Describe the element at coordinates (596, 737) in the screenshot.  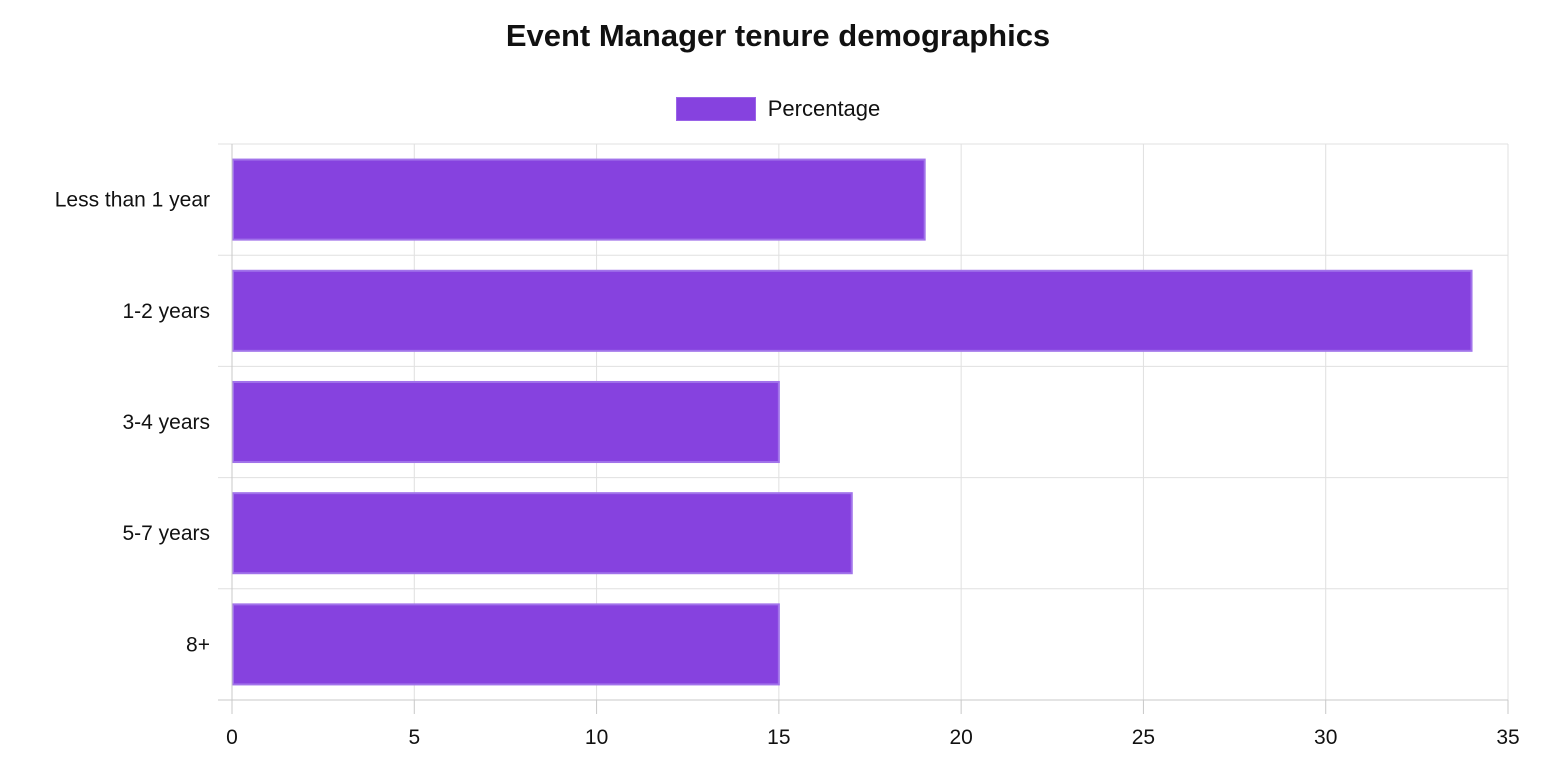
I see `x-tick-label: 10` at that location.